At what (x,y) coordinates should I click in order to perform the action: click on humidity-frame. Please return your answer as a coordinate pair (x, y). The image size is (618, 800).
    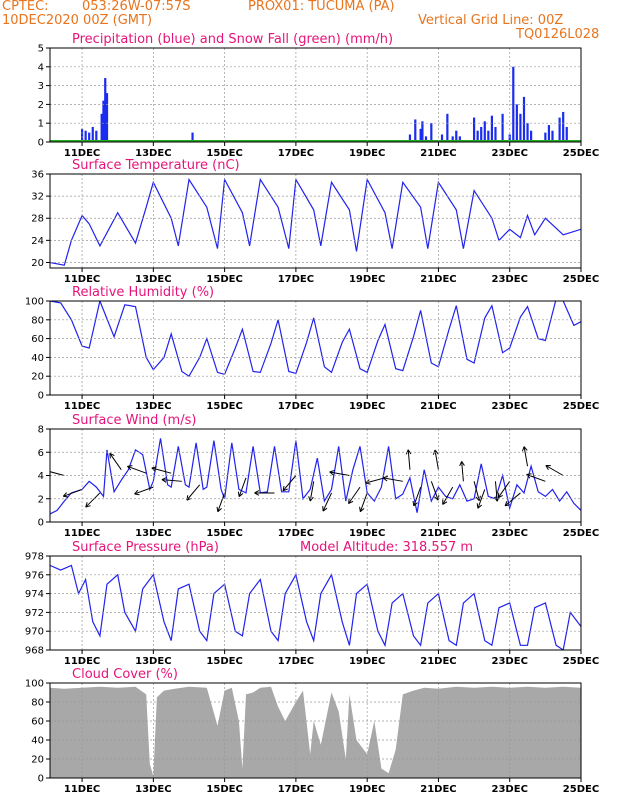
    Looking at the image, I should click on (315, 348).